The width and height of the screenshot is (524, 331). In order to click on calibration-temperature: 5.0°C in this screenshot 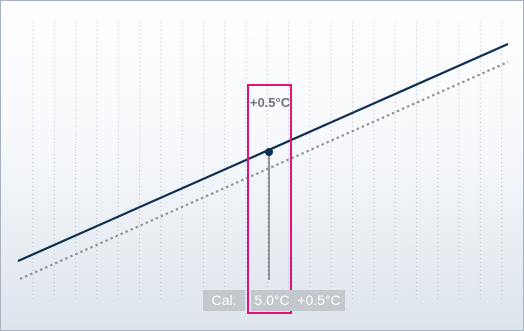, I will do `click(272, 300)`.